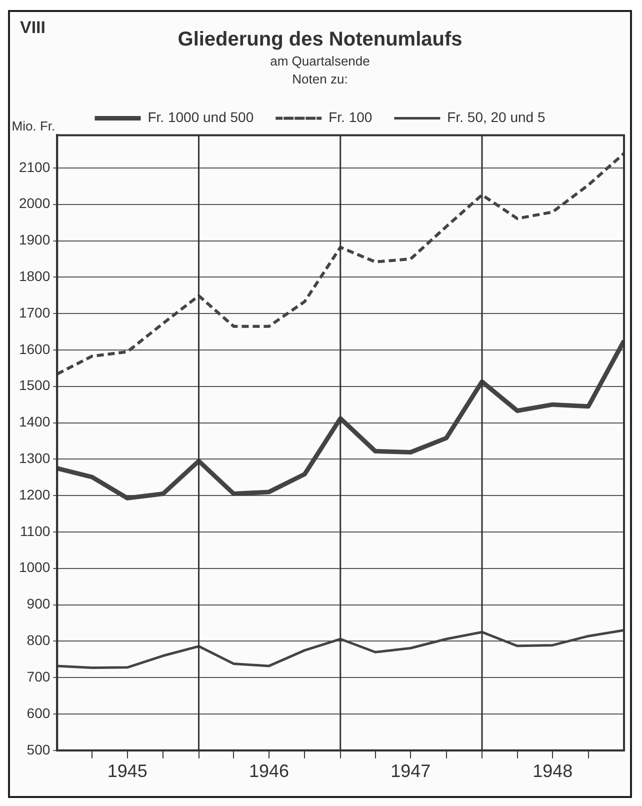  Describe the element at coordinates (34, 276) in the screenshot. I see `y-tick-label: 1800` at that location.